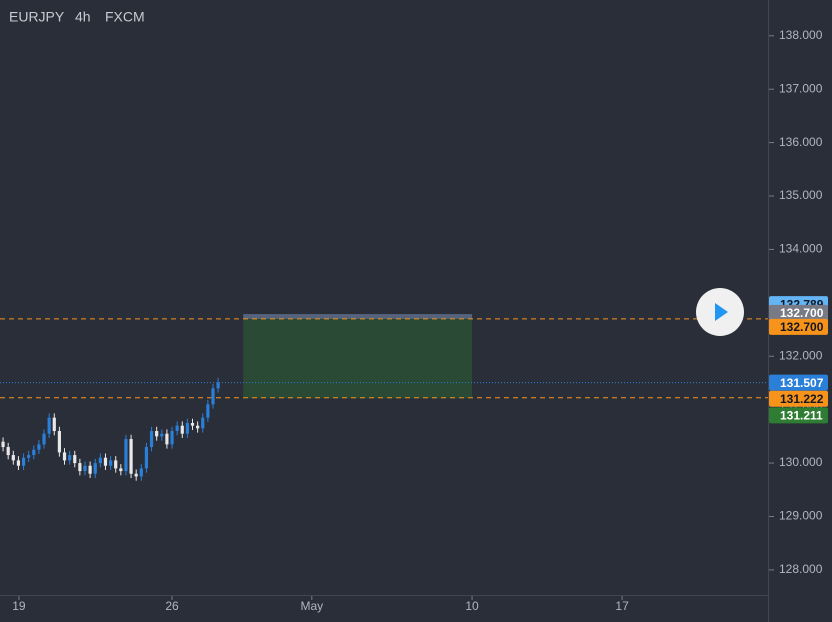 This screenshot has width=832, height=622. What do you see at coordinates (802, 383) in the screenshot?
I see `price-tag-label: 131.507` at bounding box center [802, 383].